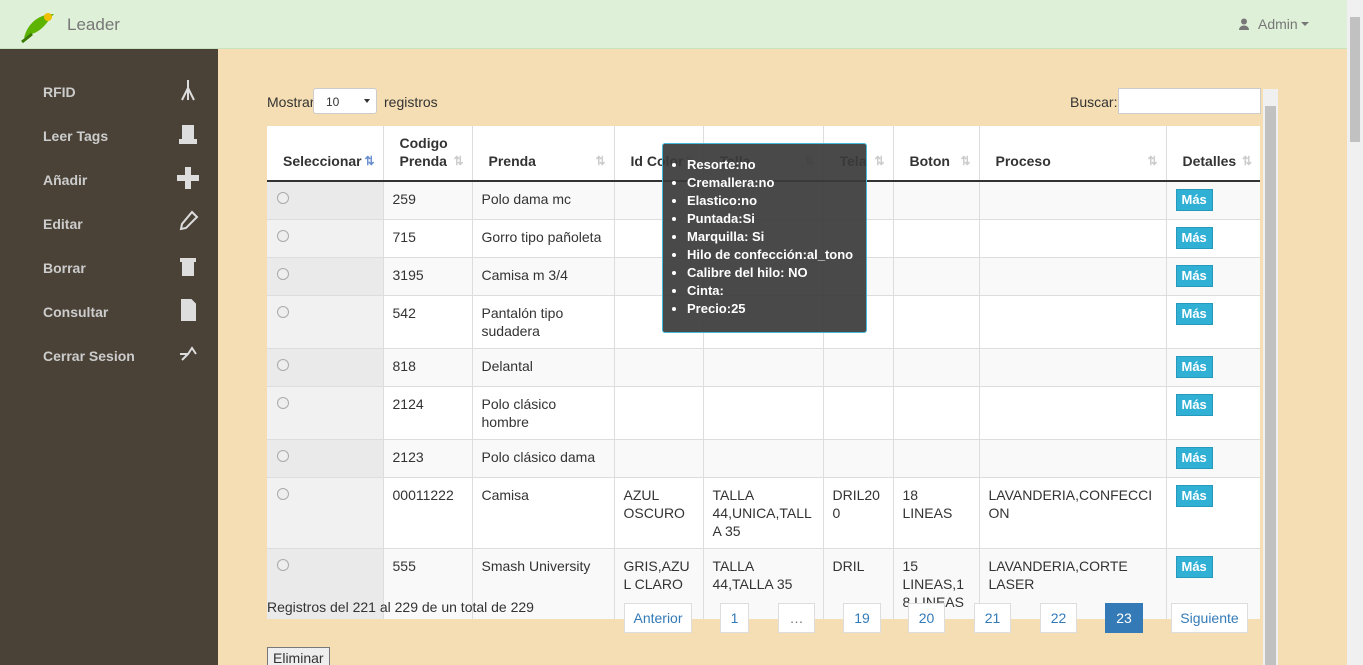 The height and width of the screenshot is (665, 1363). Describe the element at coordinates (76, 312) in the screenshot. I see `menu-item: Consultar` at that location.